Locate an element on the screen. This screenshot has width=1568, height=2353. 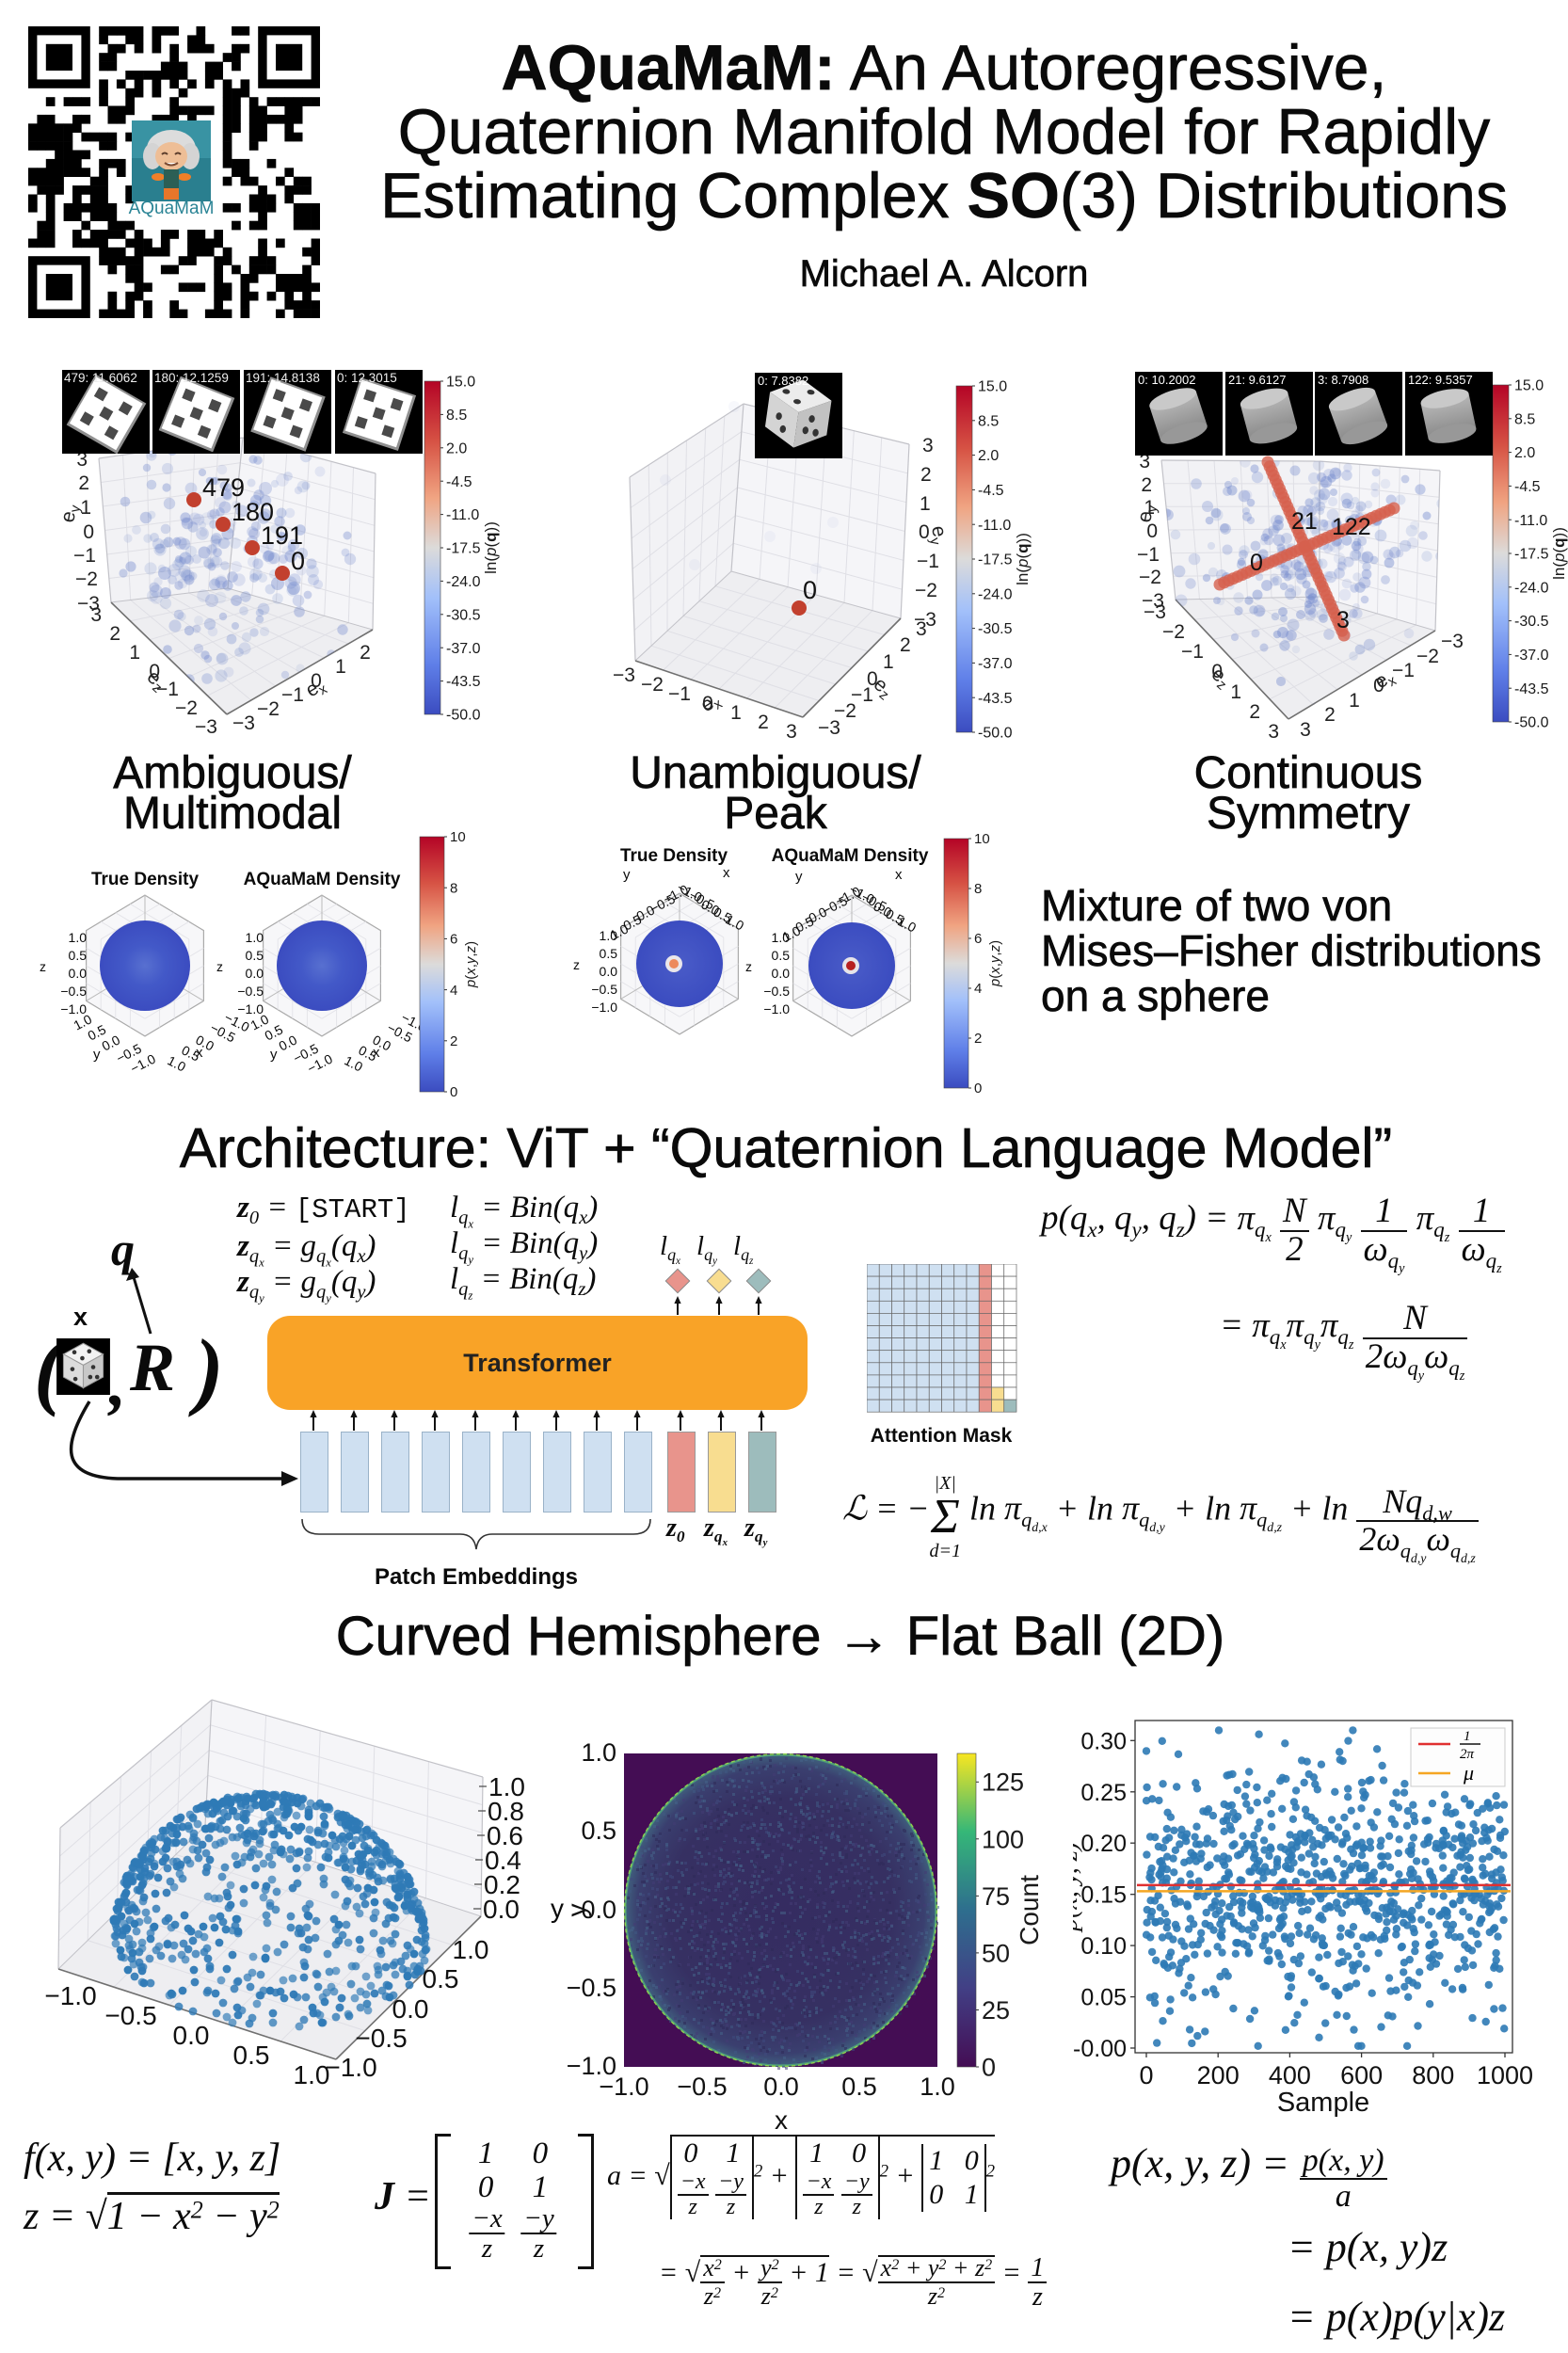
svg-text: 10 is located at coordinates (458, 838).